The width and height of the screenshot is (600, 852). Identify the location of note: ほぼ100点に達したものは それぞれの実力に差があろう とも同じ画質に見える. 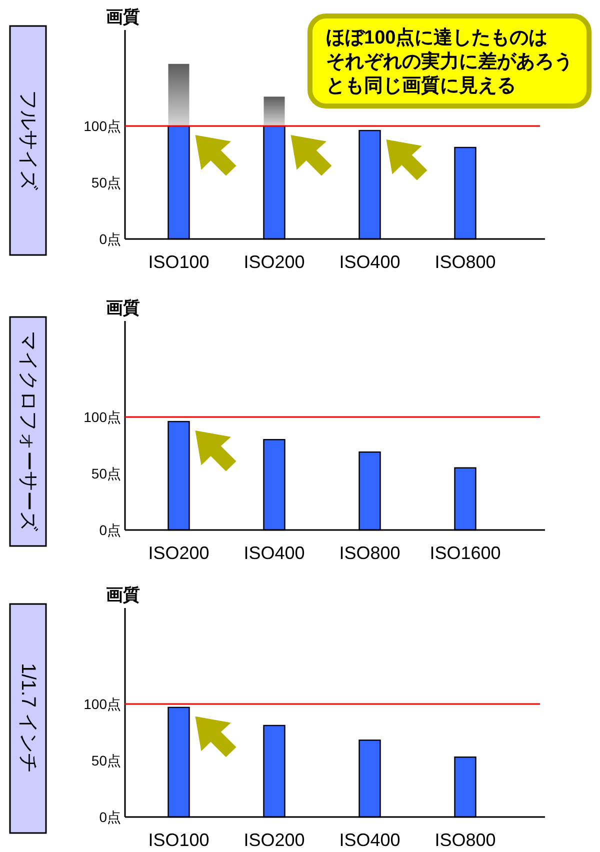
(450, 61).